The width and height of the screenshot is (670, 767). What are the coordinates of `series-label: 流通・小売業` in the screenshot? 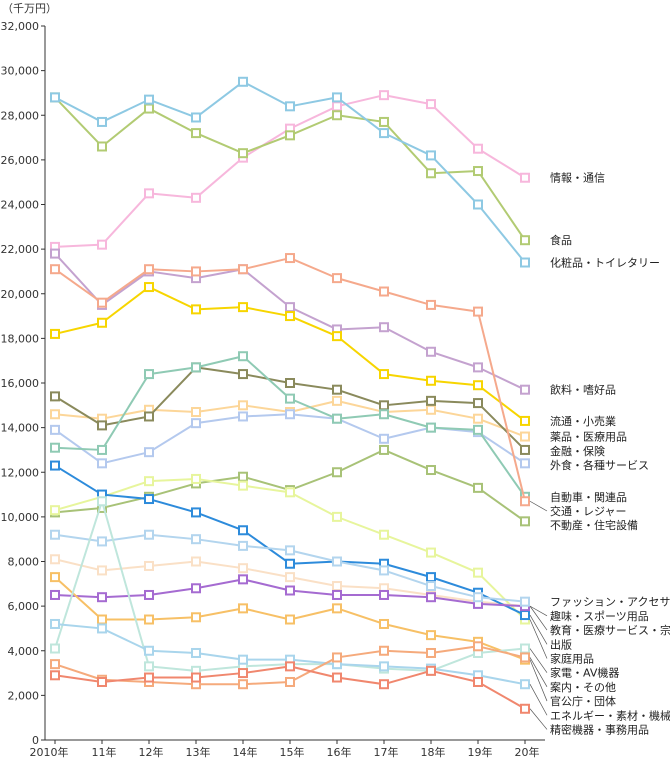 It's located at (583, 421).